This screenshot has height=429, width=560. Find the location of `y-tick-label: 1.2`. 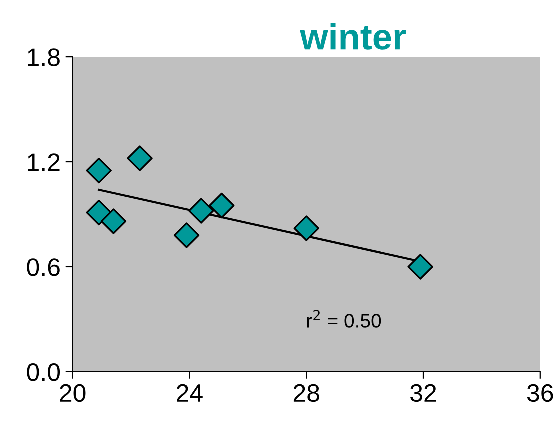

y-tick-label: 1.2 is located at coordinates (44, 163).